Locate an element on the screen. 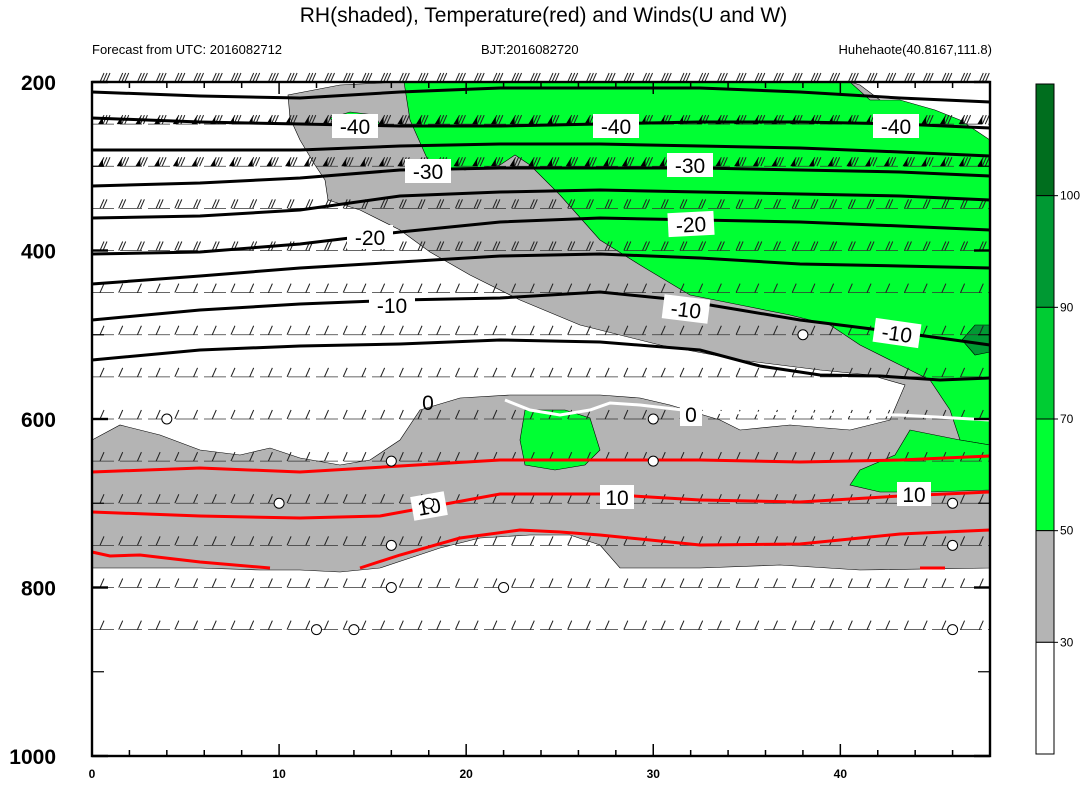  temperature-label: 0 is located at coordinates (691, 414).